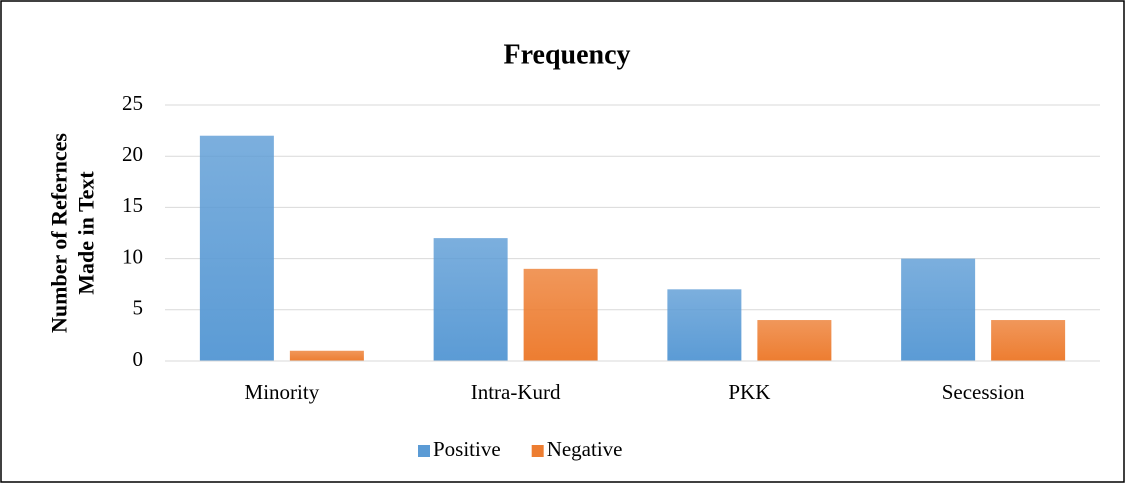 This screenshot has height=484, width=1126. Describe the element at coordinates (282, 392) in the screenshot. I see `x-tick-label: Minority` at that location.